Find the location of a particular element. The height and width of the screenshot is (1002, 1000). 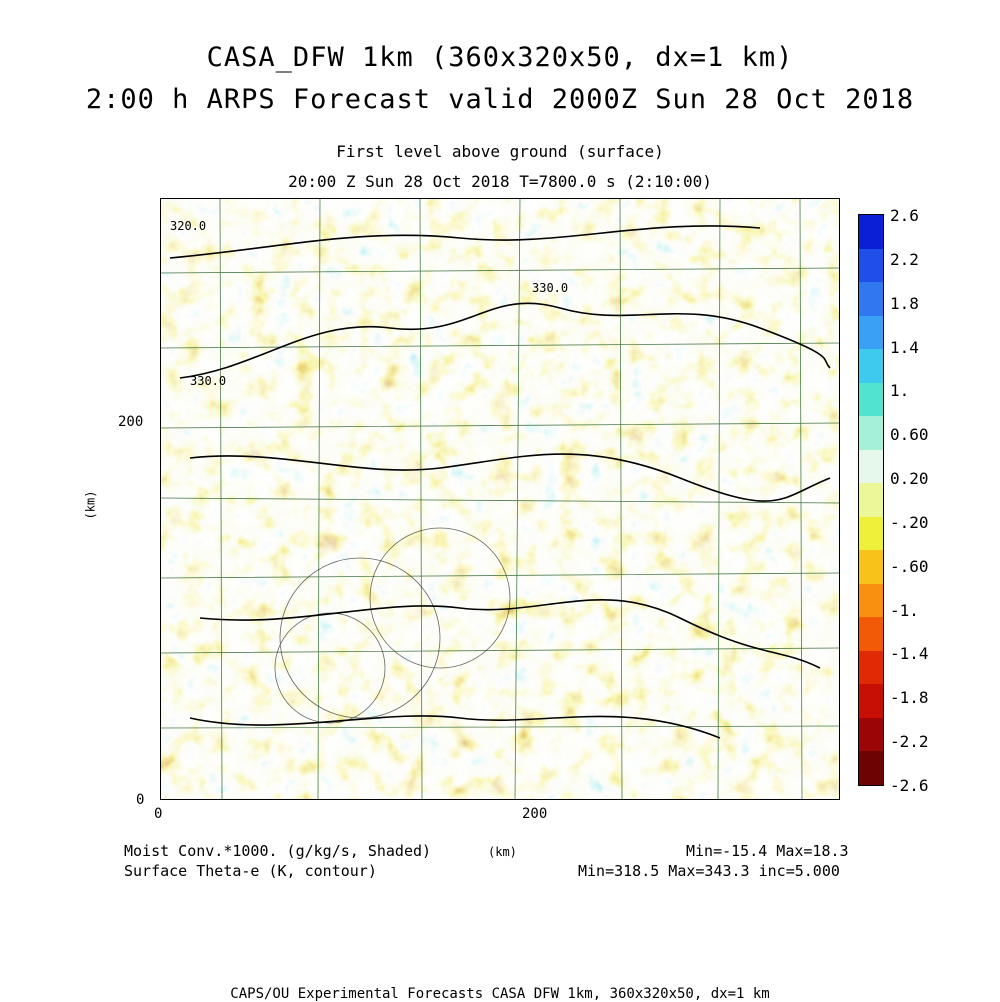

colorbar is located at coordinates (871, 500).